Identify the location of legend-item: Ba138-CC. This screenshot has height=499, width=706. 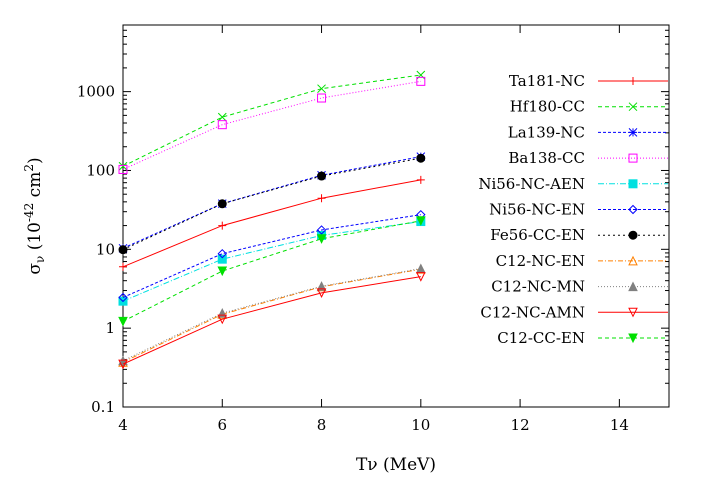
(588, 158).